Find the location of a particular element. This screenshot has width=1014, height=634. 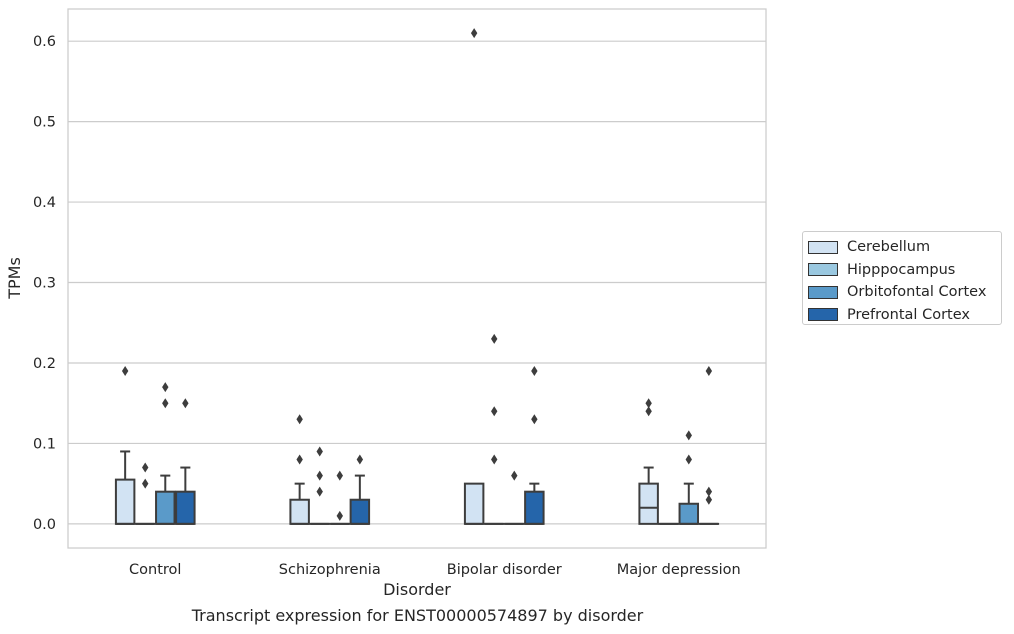

legend-item: Prefrontal Cortex is located at coordinates (904, 315).